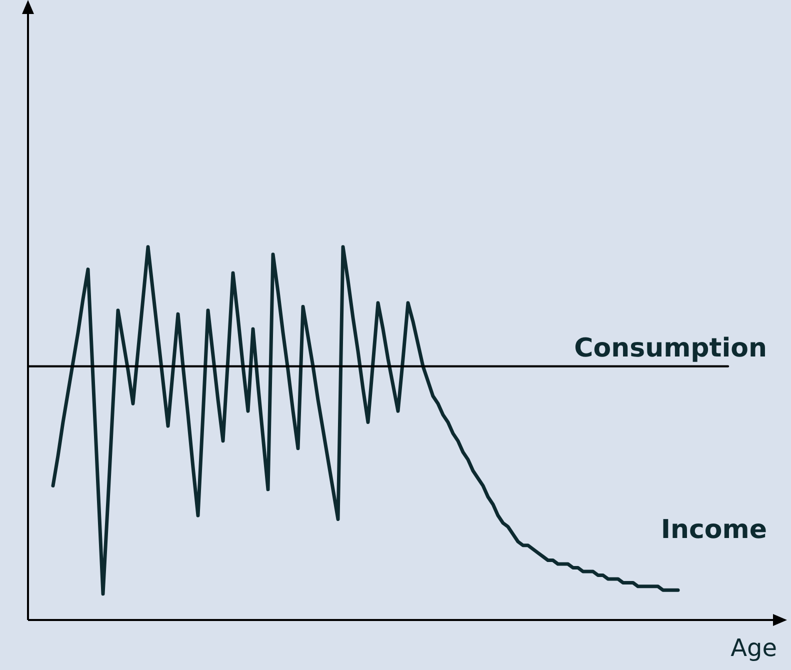  I want to click on series-label: Income, so click(713, 530).